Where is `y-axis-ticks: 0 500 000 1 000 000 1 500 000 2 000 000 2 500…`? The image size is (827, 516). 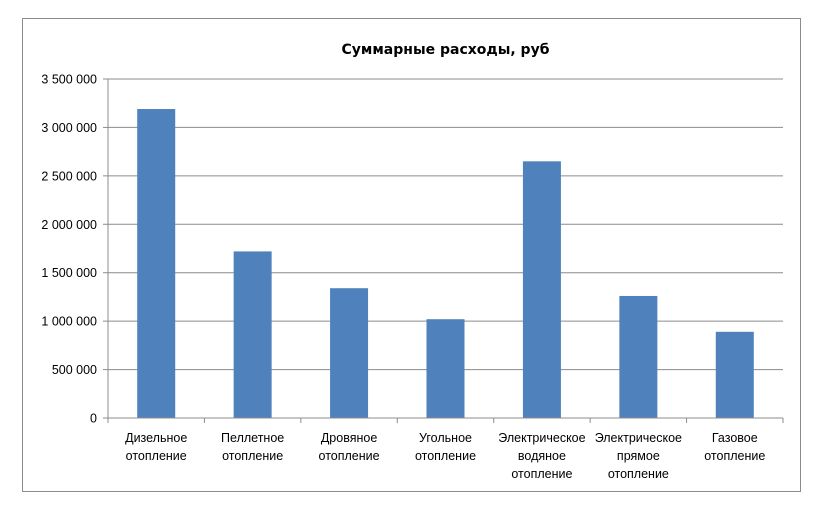
y-axis-ticks: 0 500 000 1 000 000 1 500 000 2 000 000 2 500… is located at coordinates (74, 249).